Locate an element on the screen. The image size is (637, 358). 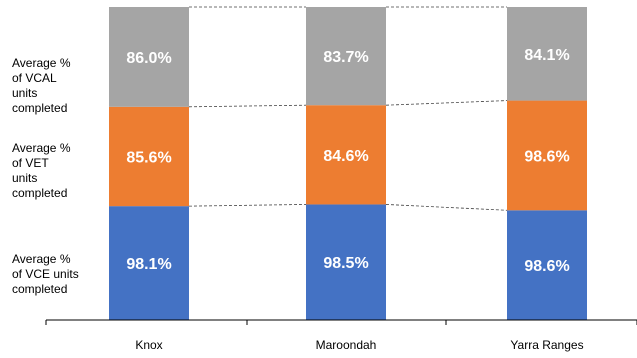
data-label-yarra-ranges-series-0: 98.6% is located at coordinates (546, 266).